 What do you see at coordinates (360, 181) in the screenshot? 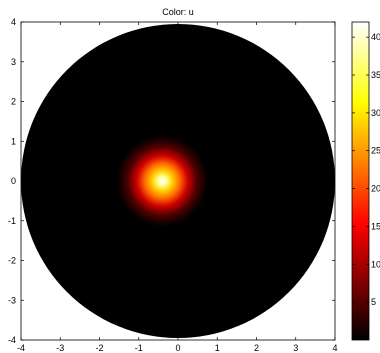
I see `colorbar` at bounding box center [360, 181].